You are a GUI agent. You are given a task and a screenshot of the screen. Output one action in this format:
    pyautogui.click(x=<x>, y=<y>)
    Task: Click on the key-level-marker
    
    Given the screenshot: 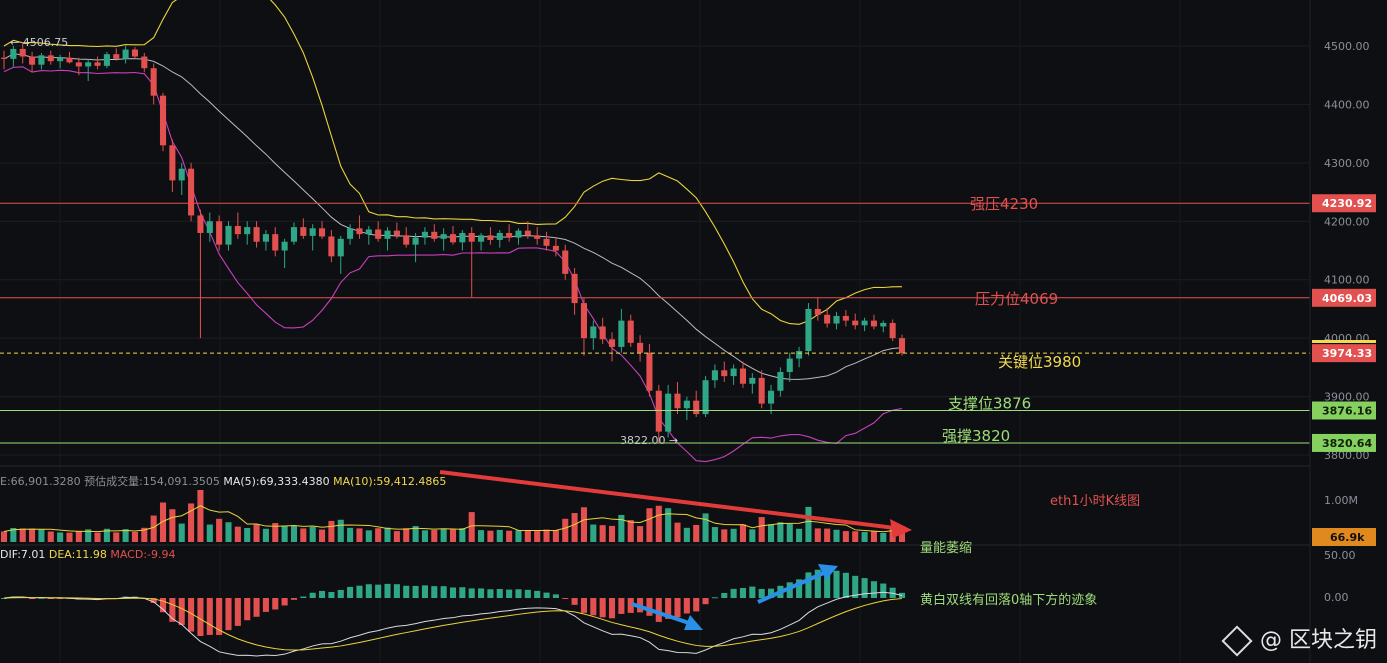 What is the action you would take?
    pyautogui.click(x=1344, y=341)
    